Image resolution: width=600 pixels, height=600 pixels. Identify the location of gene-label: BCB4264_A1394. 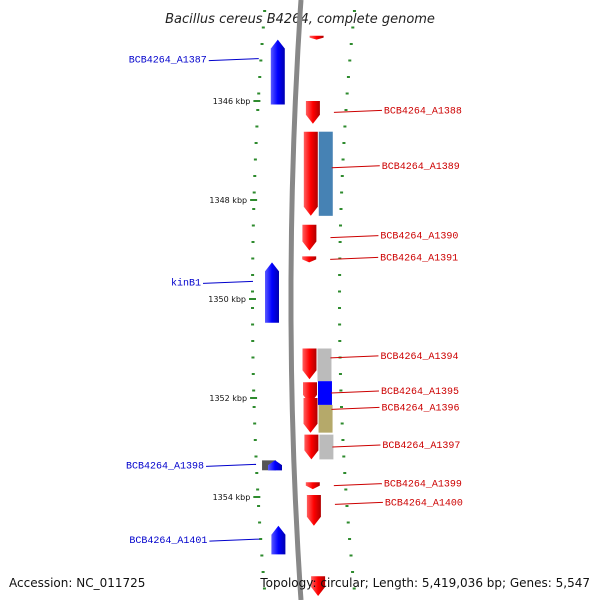
(419, 357).